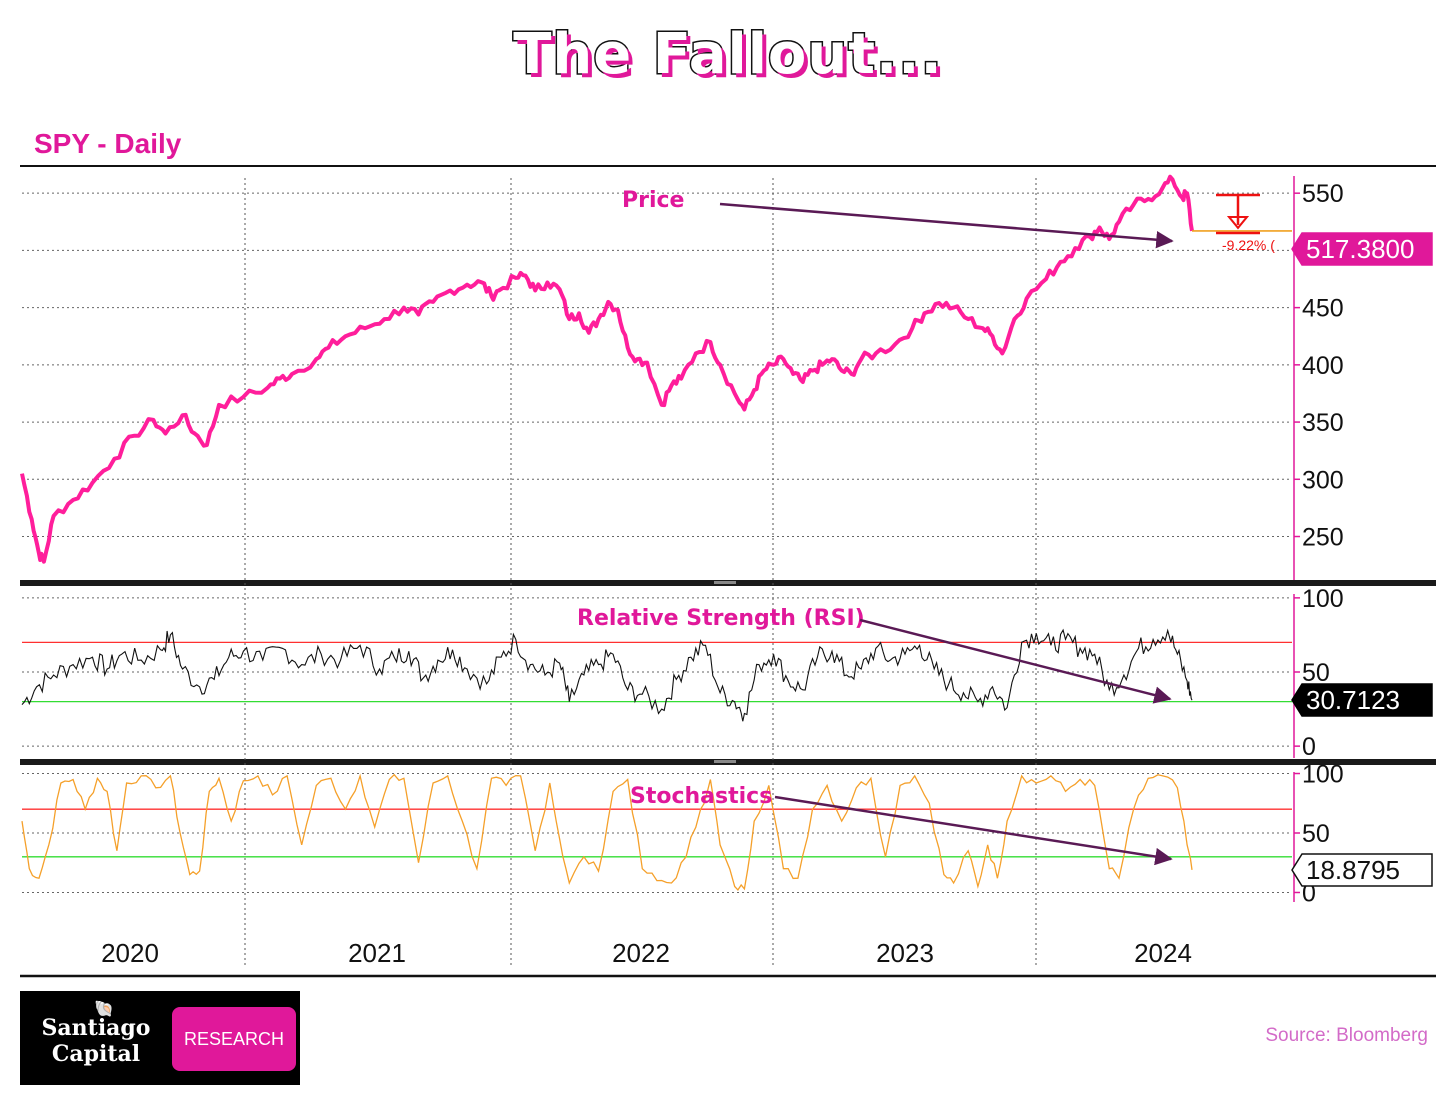  Describe the element at coordinates (641, 953) in the screenshot. I see `x-tick-label: 2022` at that location.